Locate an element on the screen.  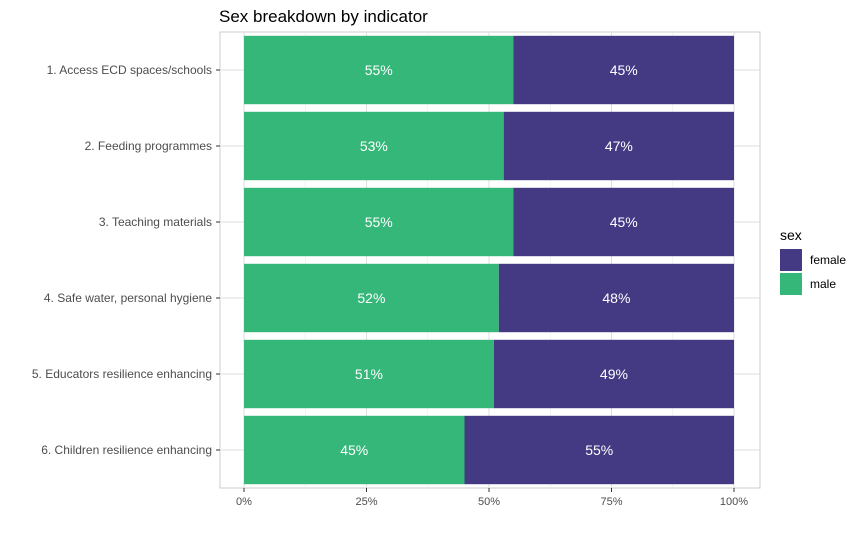
x-tick-label: 50% is located at coordinates (489, 502).